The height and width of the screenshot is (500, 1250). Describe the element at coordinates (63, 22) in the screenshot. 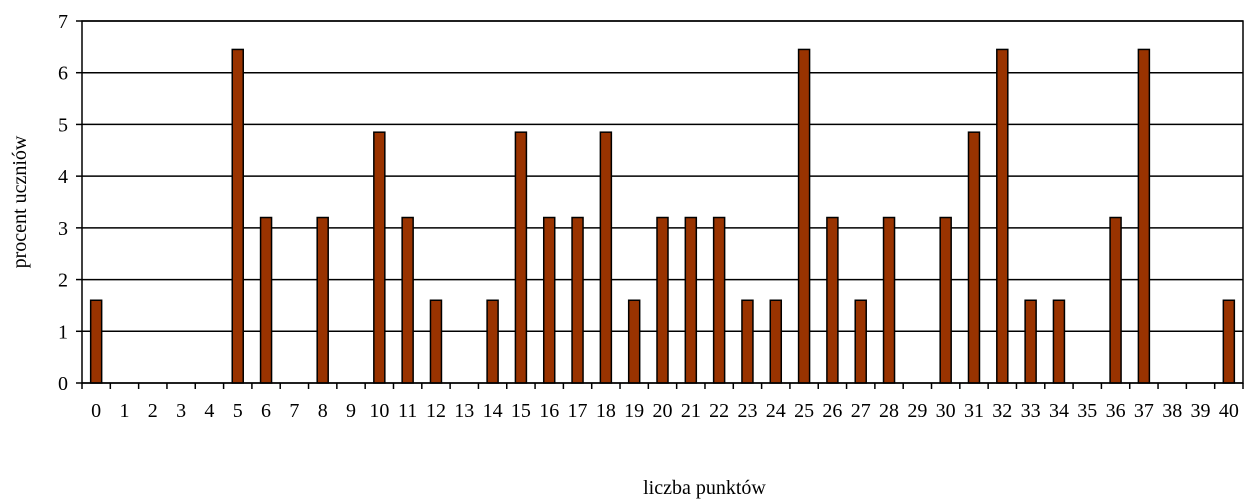

I see `y-tick-label: 7` at that location.